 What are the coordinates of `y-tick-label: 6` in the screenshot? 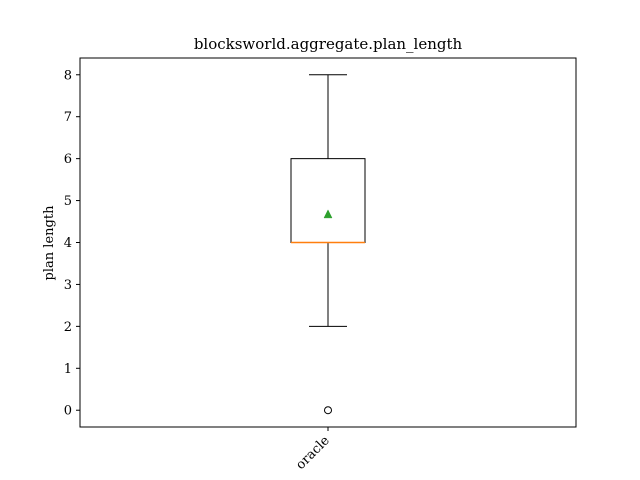 It's located at (68, 159).